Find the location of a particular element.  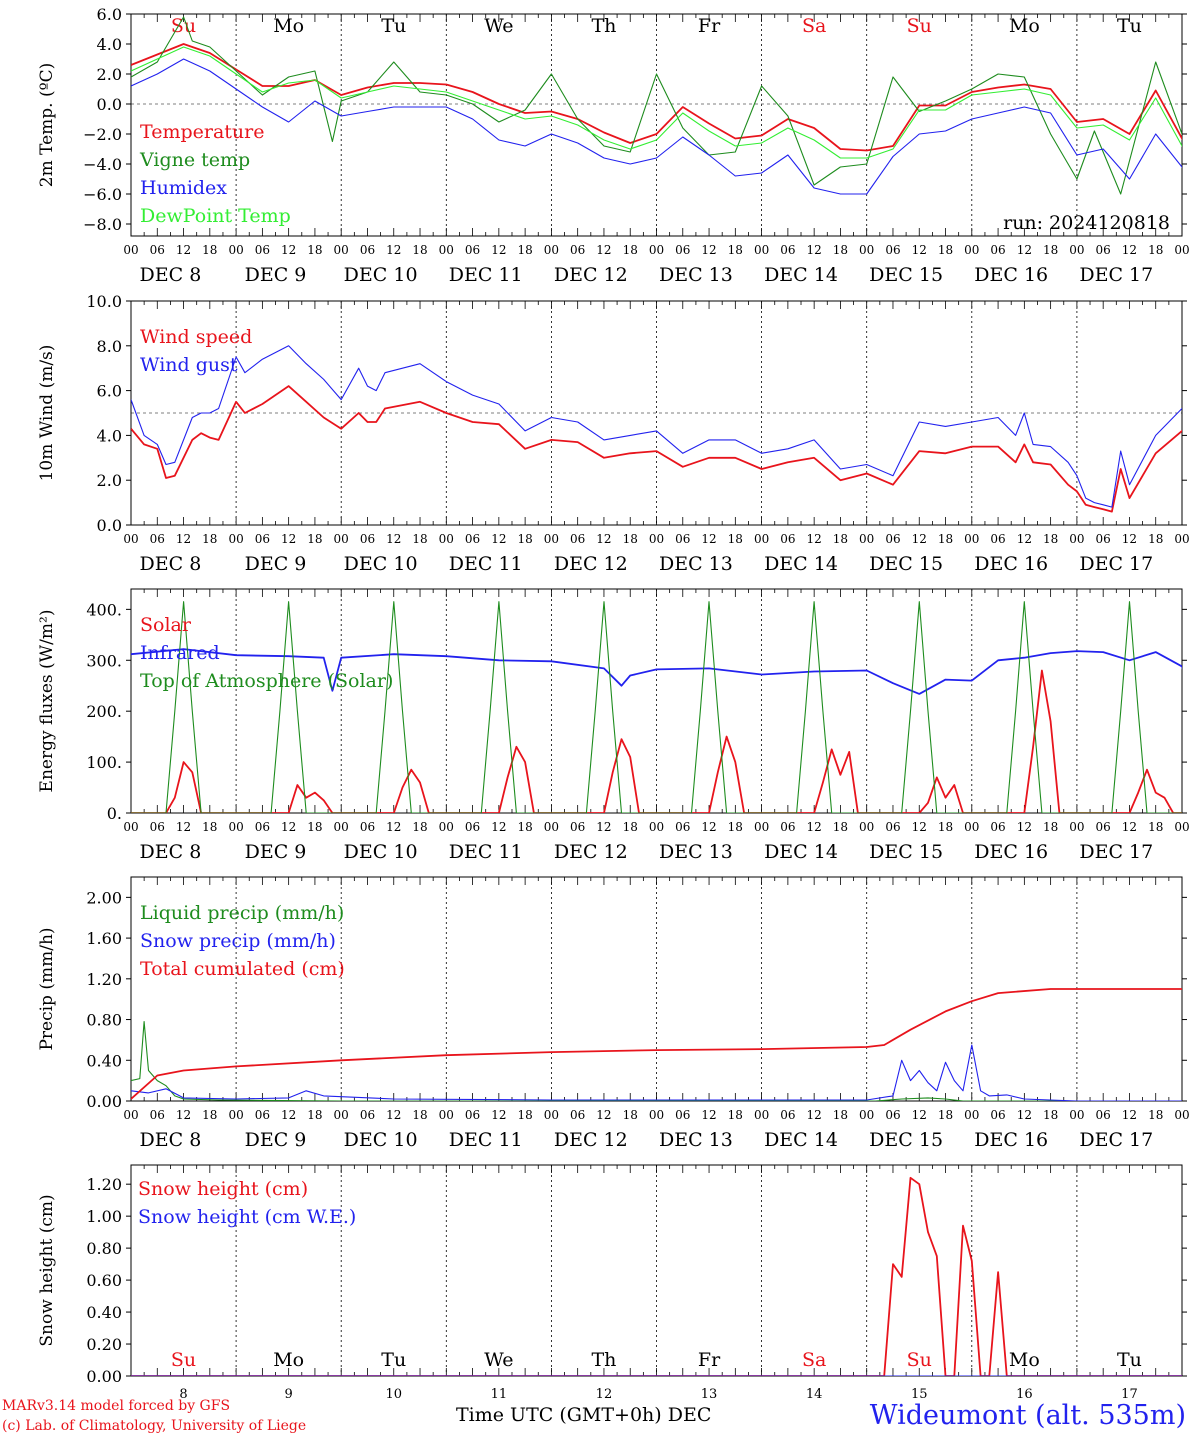

legend-entry: Solar is located at coordinates (166, 625).